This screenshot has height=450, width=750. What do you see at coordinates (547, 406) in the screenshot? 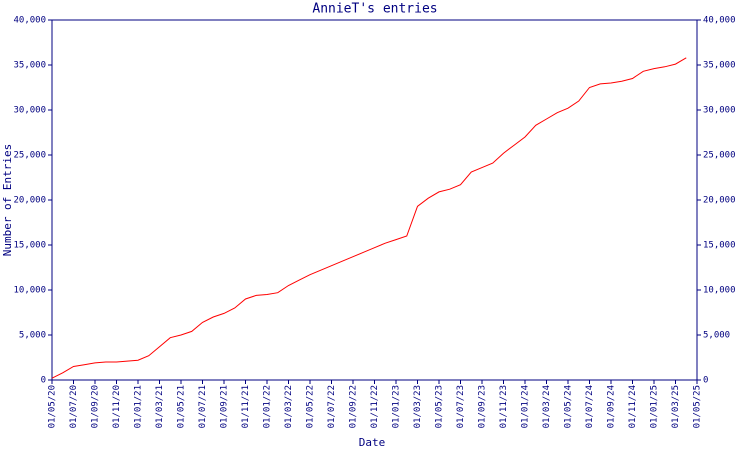
I see `x-tick-label: 01/03/24` at bounding box center [547, 406].